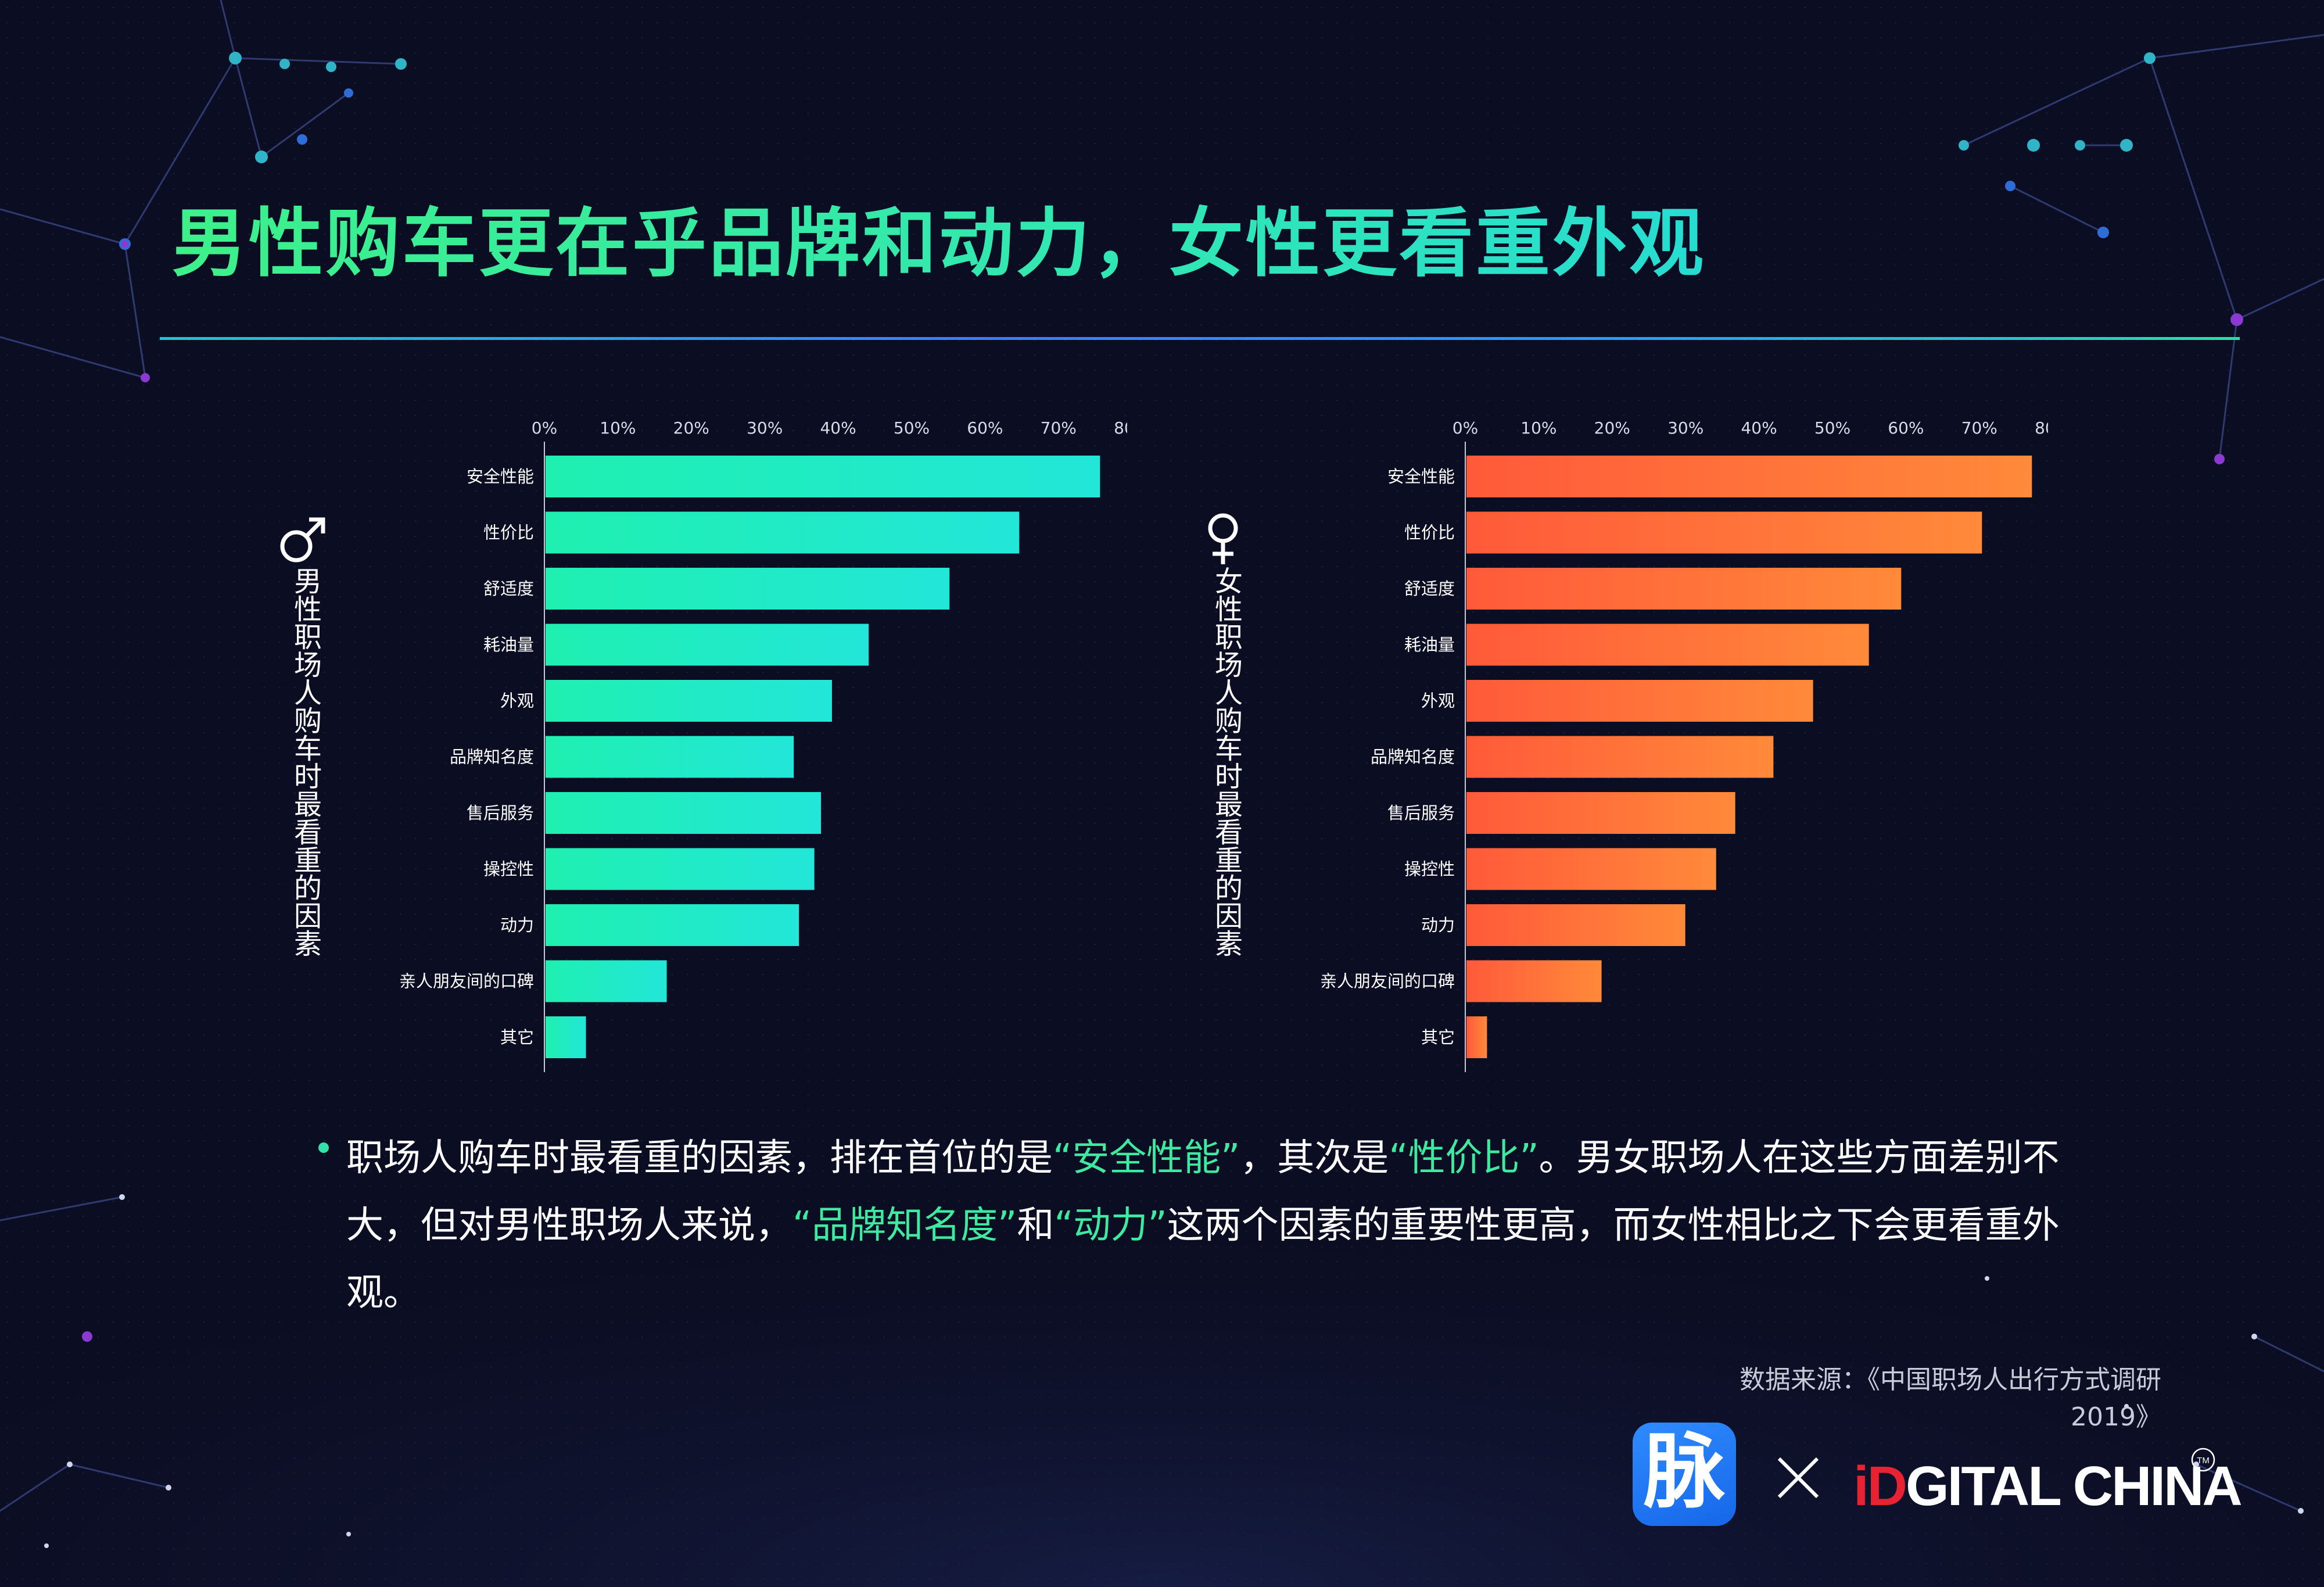  I want to click on male-category-label: 外观, so click(517, 701).